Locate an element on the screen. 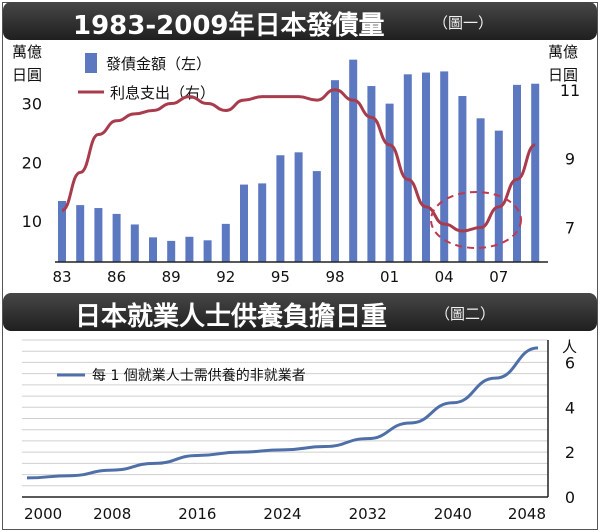 The width and height of the screenshot is (600, 532). chart1-xtick-83: 83 is located at coordinates (61, 277).